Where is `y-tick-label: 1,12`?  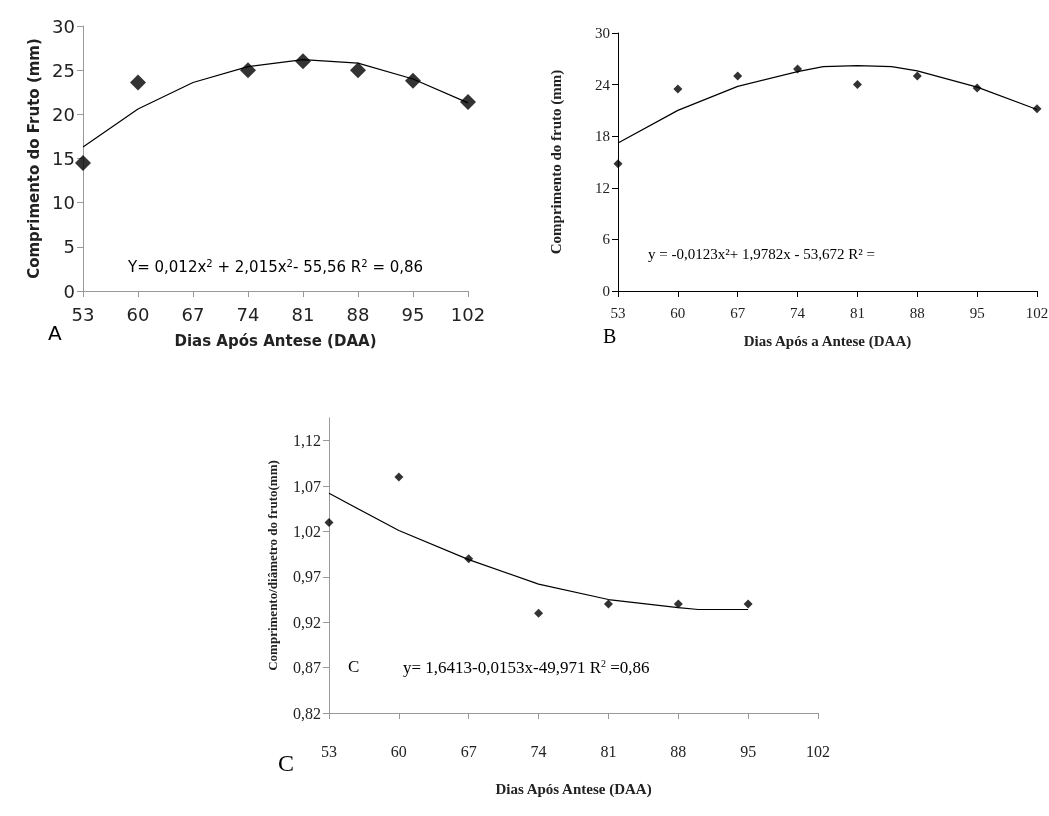 y-tick-label: 1,12 is located at coordinates (307, 441).